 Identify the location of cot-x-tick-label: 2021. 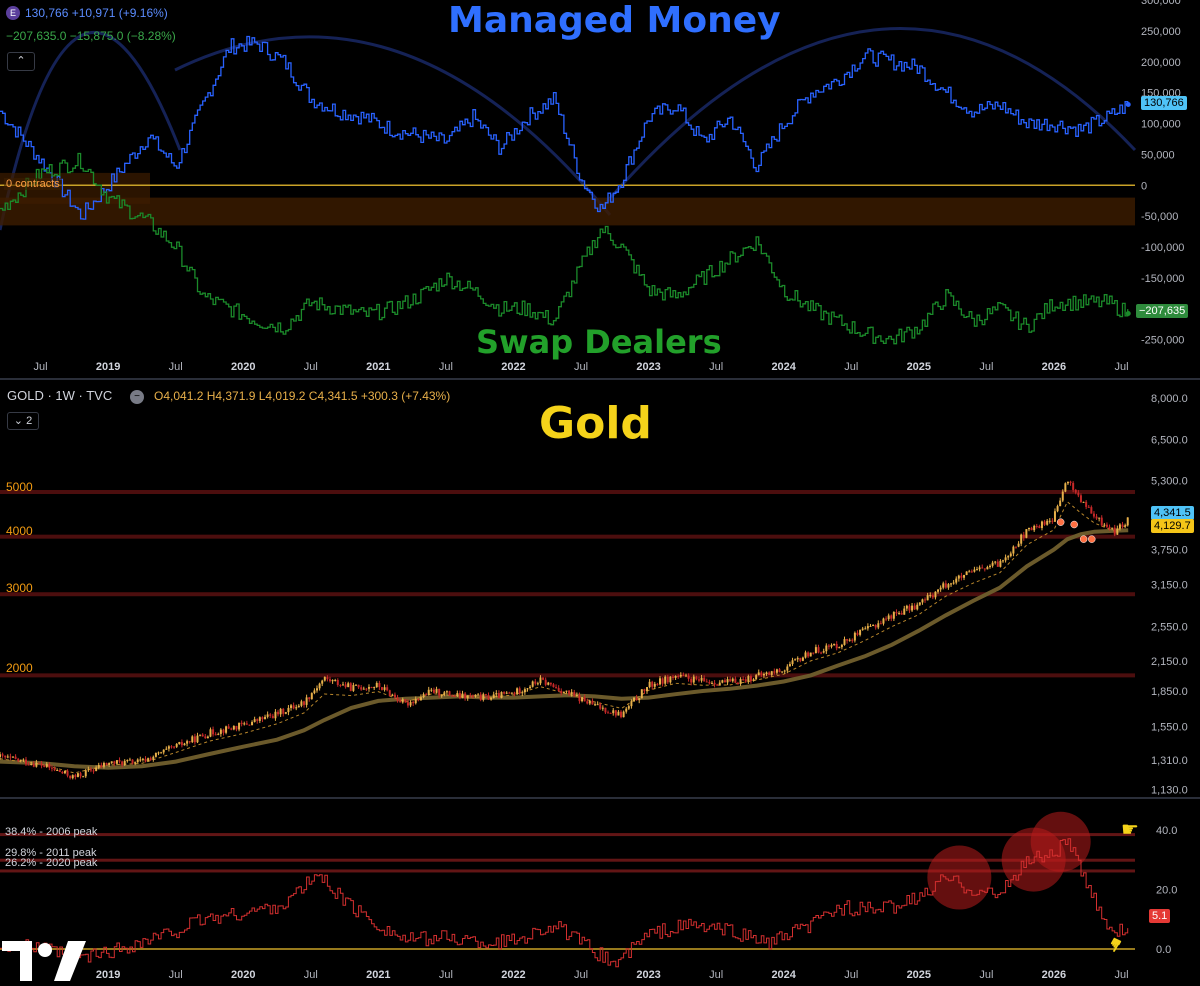
(378, 367).